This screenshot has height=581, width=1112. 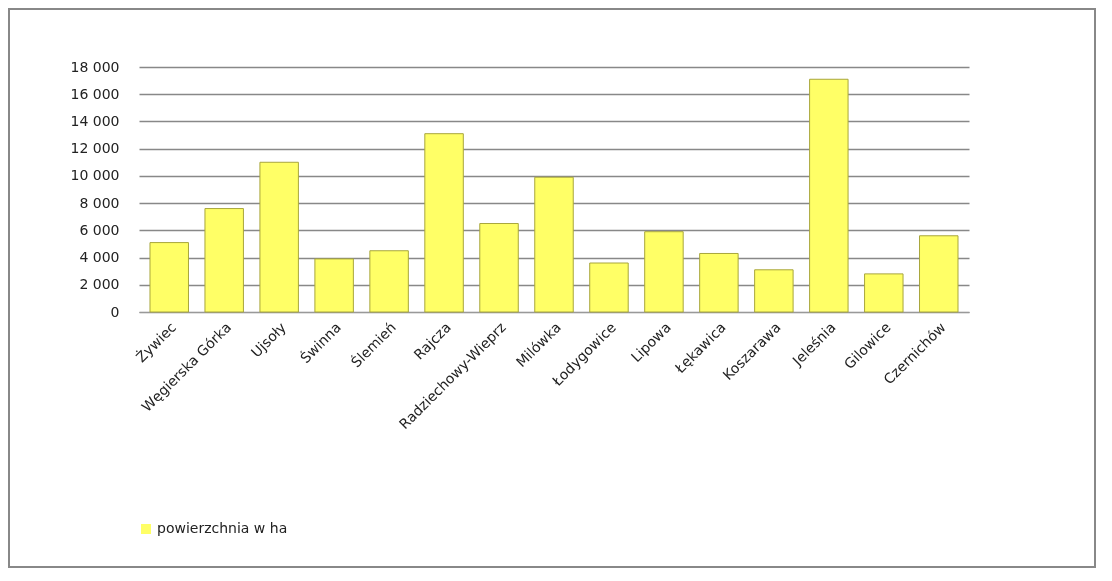 I want to click on legend-label: powierzchnia w ha, so click(x=222, y=528).